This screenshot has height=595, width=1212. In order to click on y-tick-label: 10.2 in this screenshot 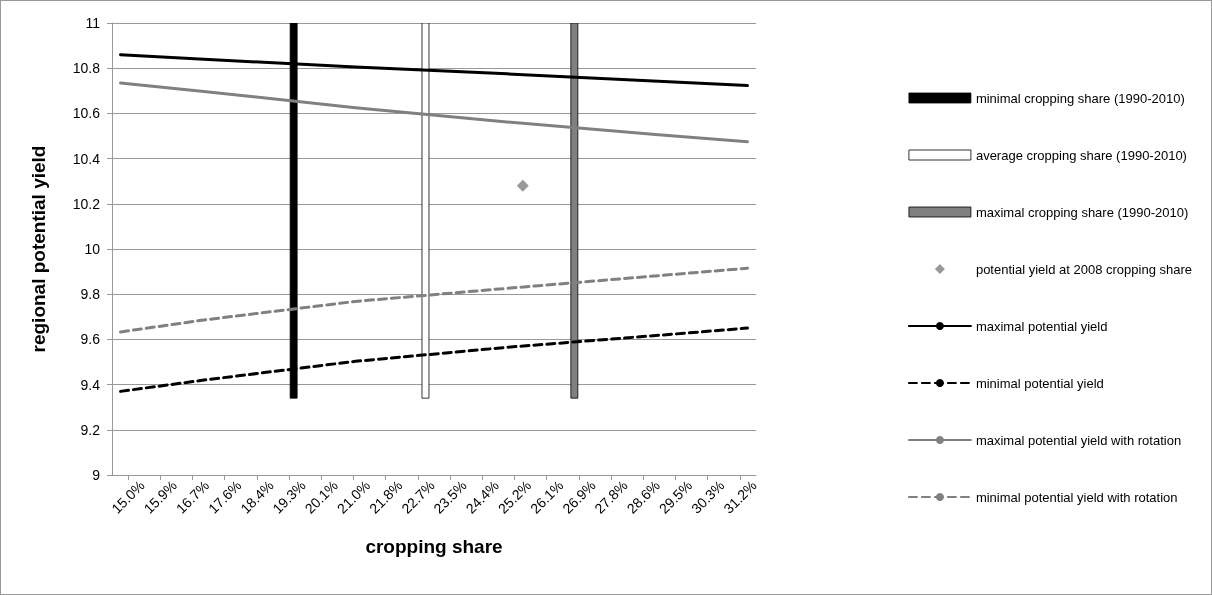, I will do `click(86, 203)`.